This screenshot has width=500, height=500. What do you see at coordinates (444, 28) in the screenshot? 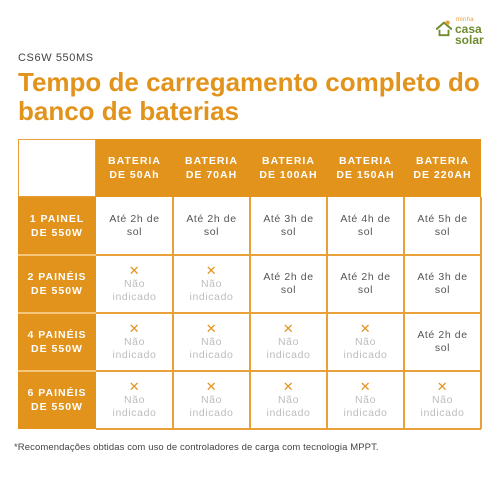
I see `house-roof-icon` at bounding box center [444, 28].